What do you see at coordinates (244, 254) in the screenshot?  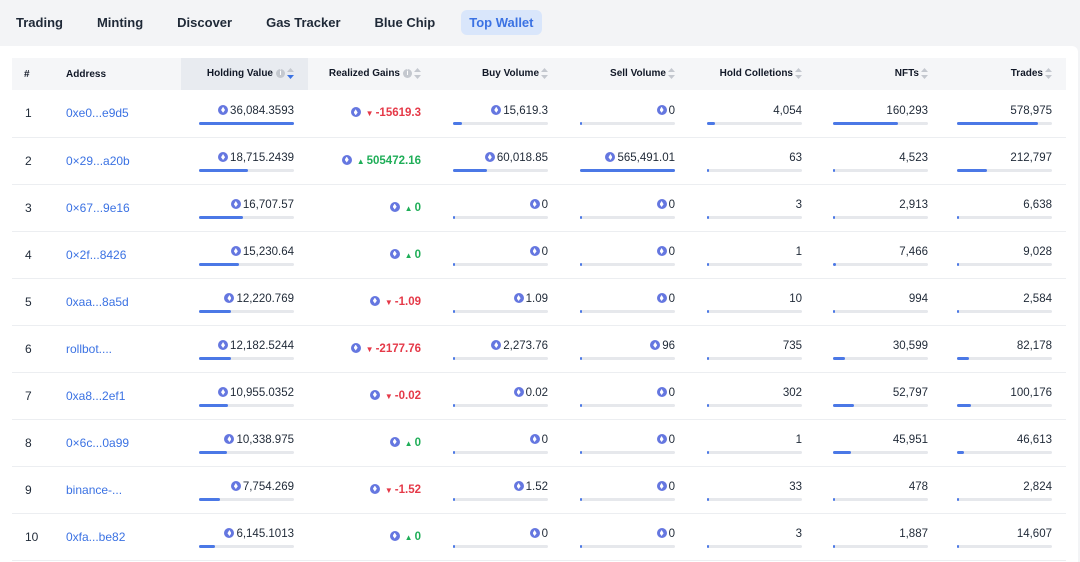 I see `holding-value-cell: 15,230.64` at bounding box center [244, 254].